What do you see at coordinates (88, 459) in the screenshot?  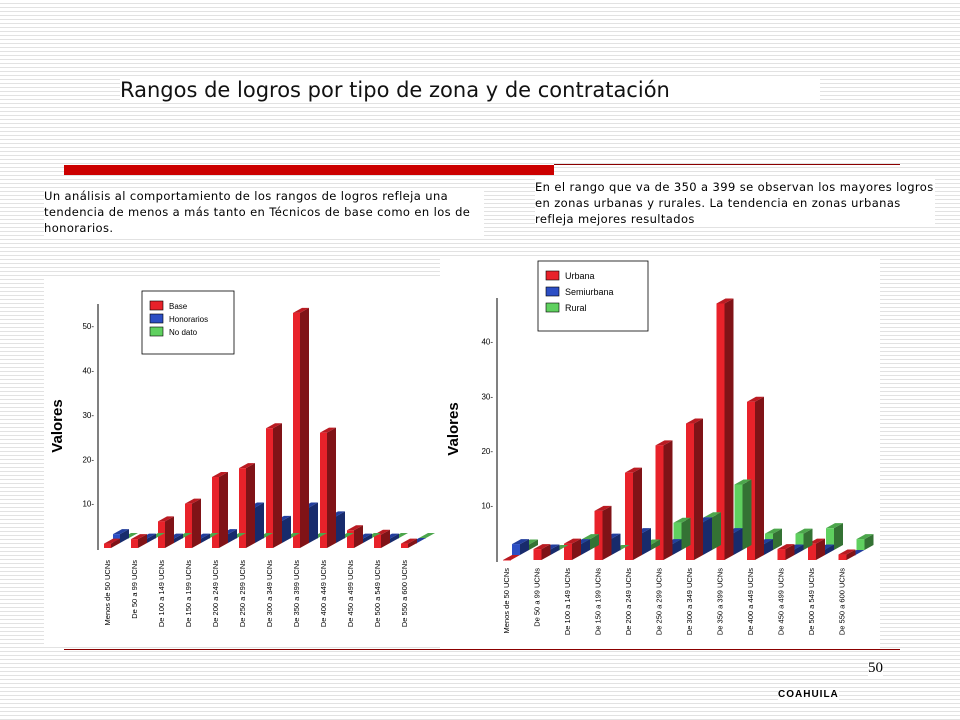 I see `y-tick-label: 20-` at bounding box center [88, 459].